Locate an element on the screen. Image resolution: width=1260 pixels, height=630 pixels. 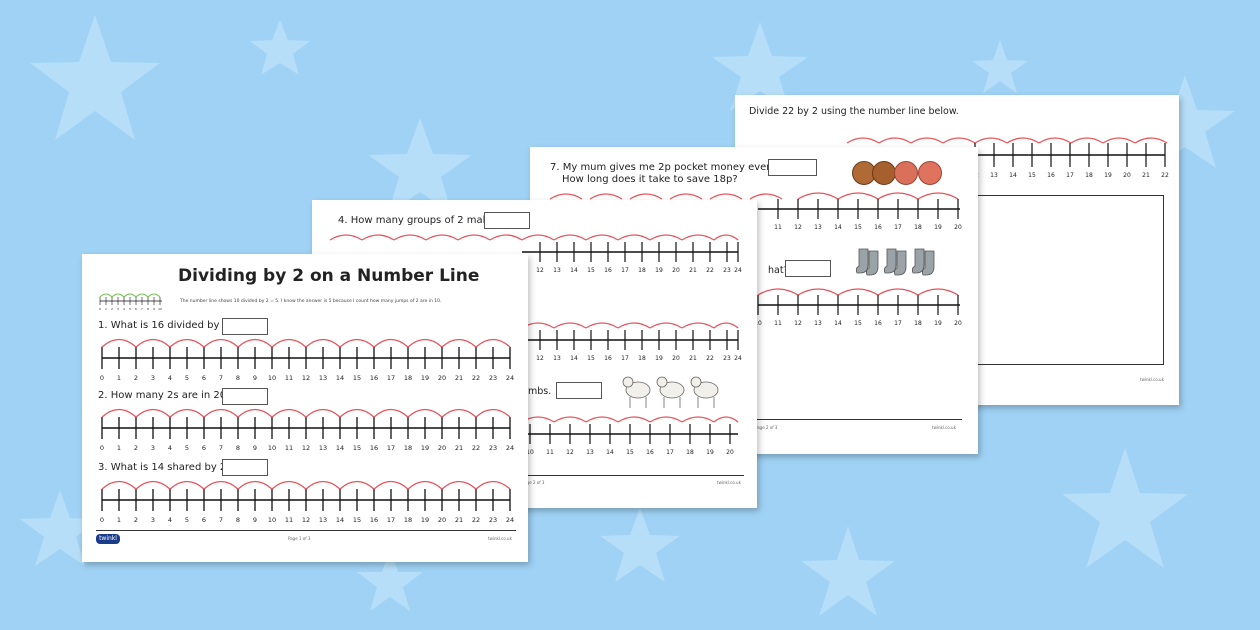
question-6-fragment: mbs. is located at coordinates (540, 391).